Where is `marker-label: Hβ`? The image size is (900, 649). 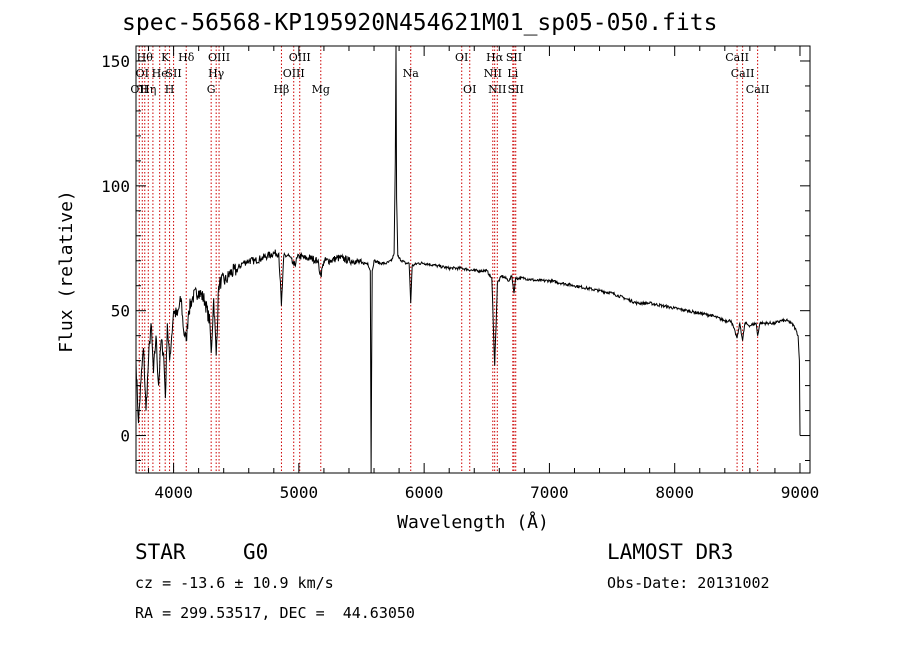
marker-label: Hβ is located at coordinates (281, 89).